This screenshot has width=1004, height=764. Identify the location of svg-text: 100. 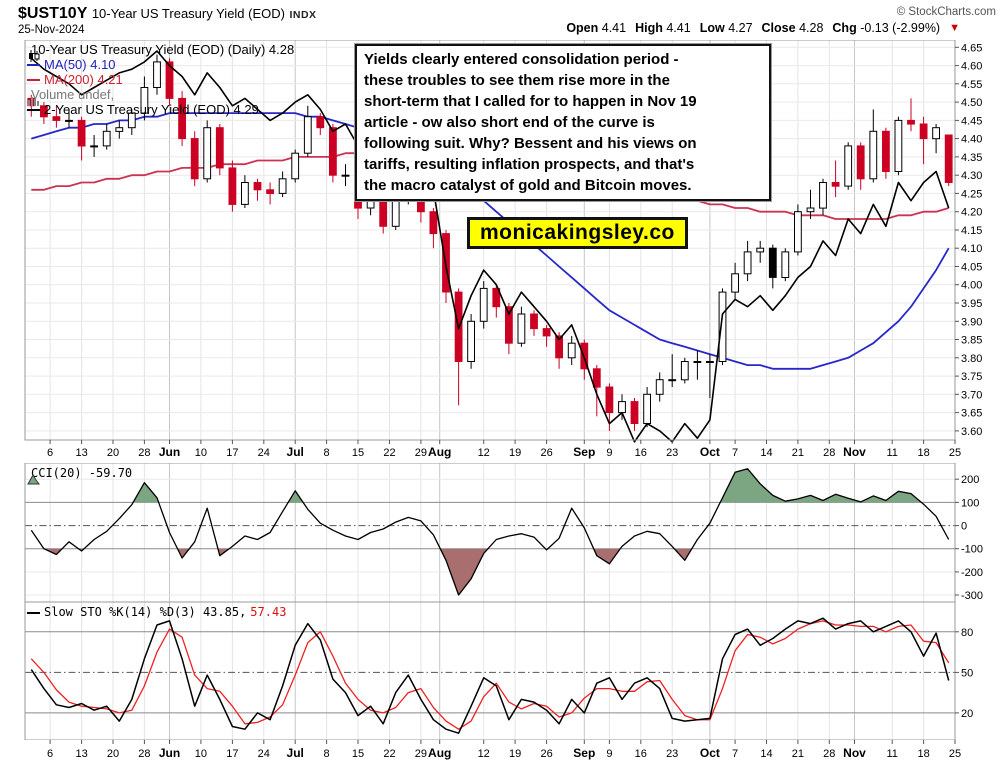
(970, 503).